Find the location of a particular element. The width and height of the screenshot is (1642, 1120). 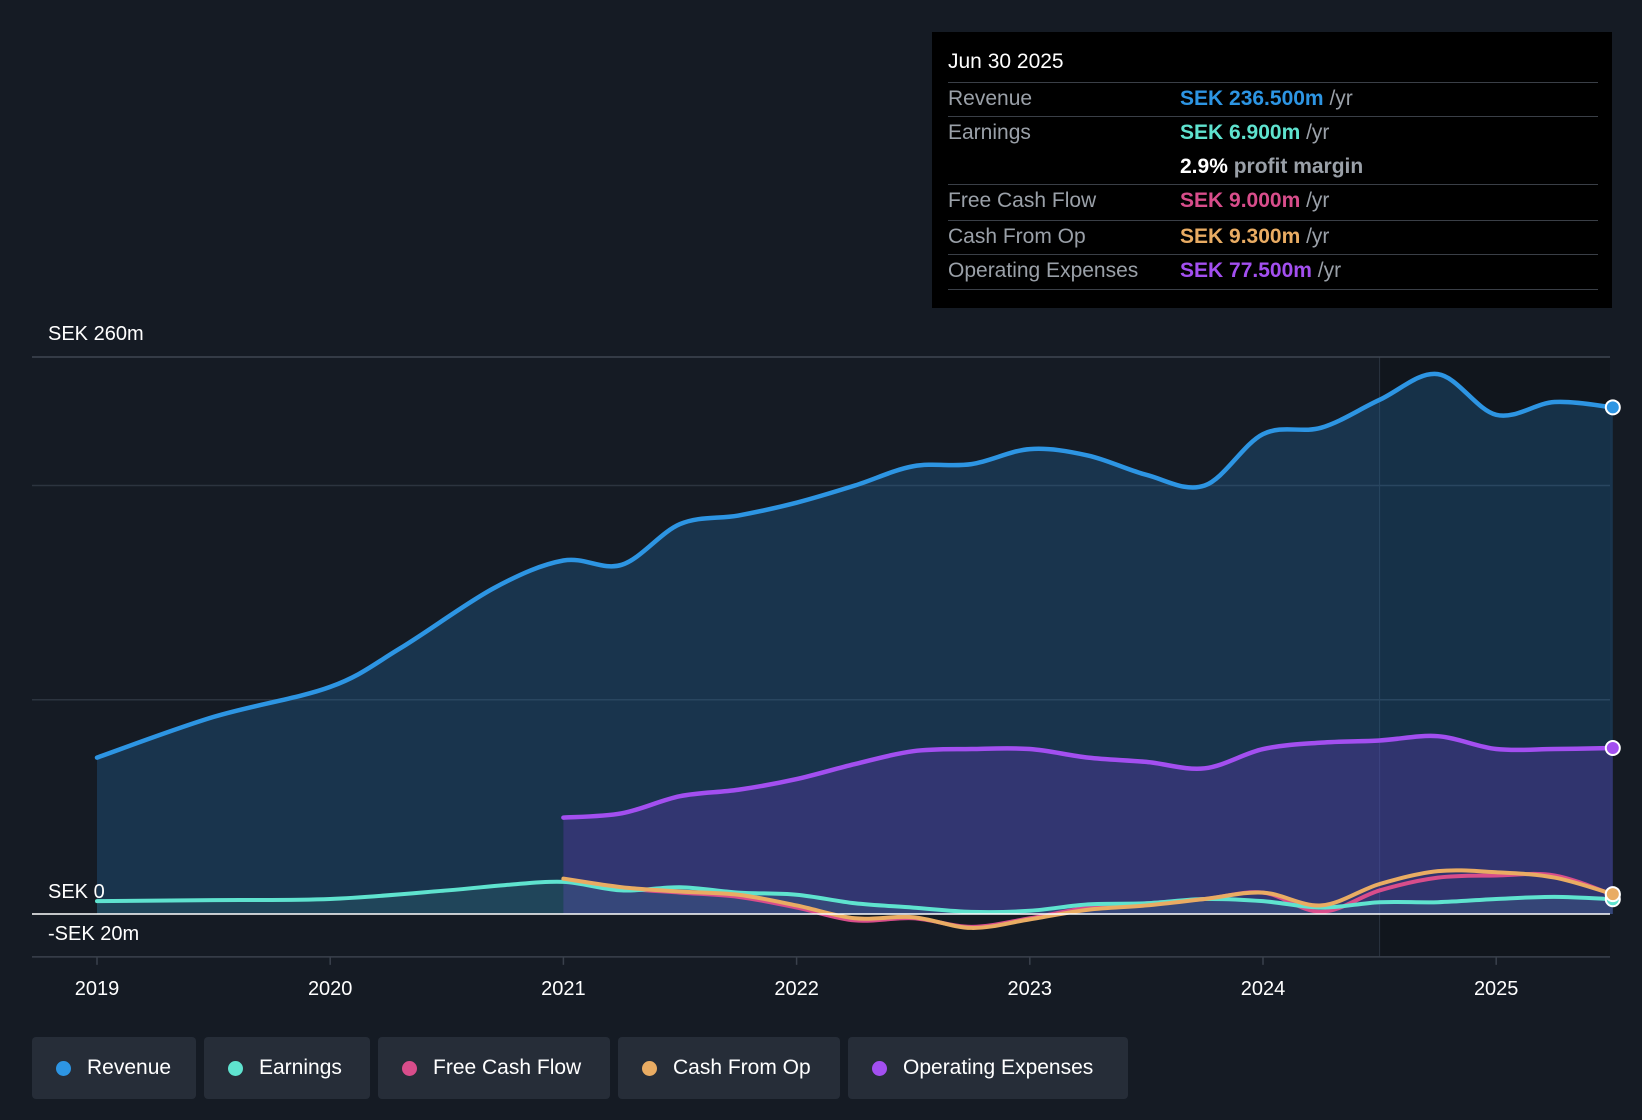

tooltip-label: Earnings is located at coordinates (989, 132).